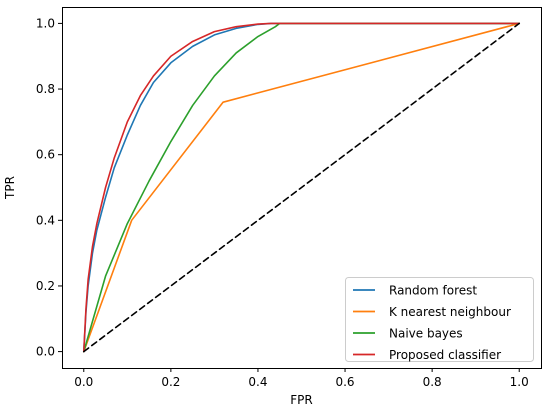  What do you see at coordinates (344, 382) in the screenshot?
I see `x-tick-label: 0.6` at bounding box center [344, 382].